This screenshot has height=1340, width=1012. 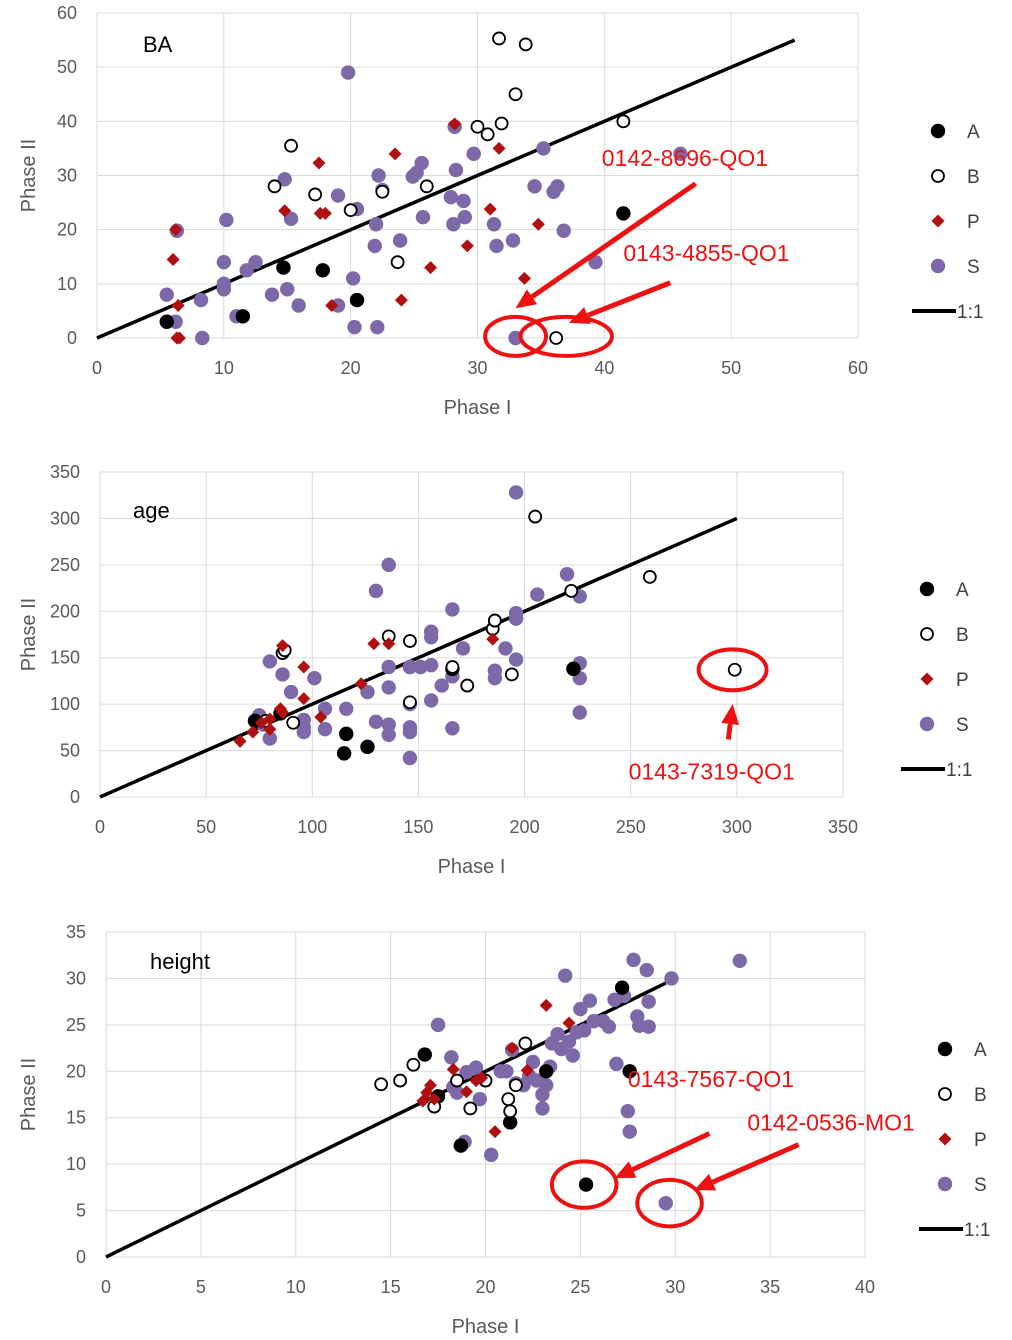 What do you see at coordinates (67, 230) in the screenshot?
I see `y-tick-label: 20` at bounding box center [67, 230].